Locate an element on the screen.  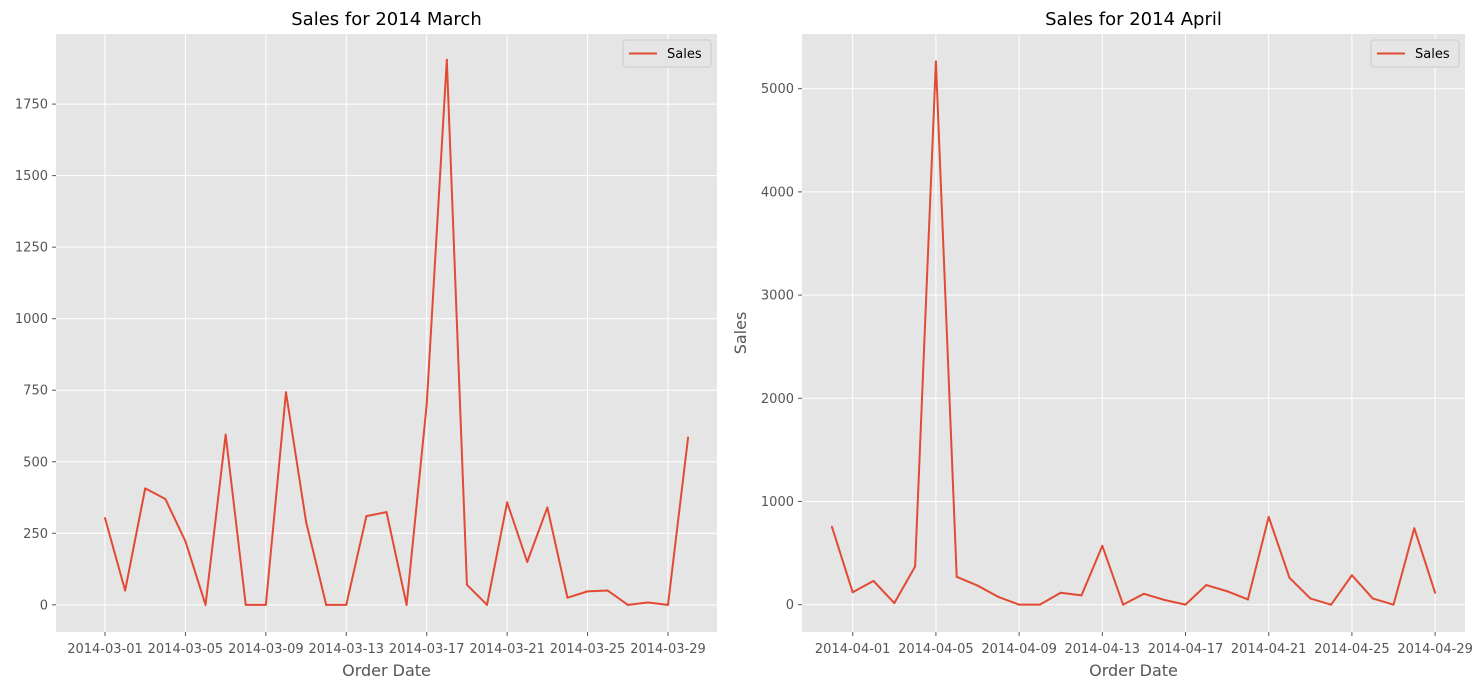
y-tick-label: 2000 is located at coordinates (777, 399).